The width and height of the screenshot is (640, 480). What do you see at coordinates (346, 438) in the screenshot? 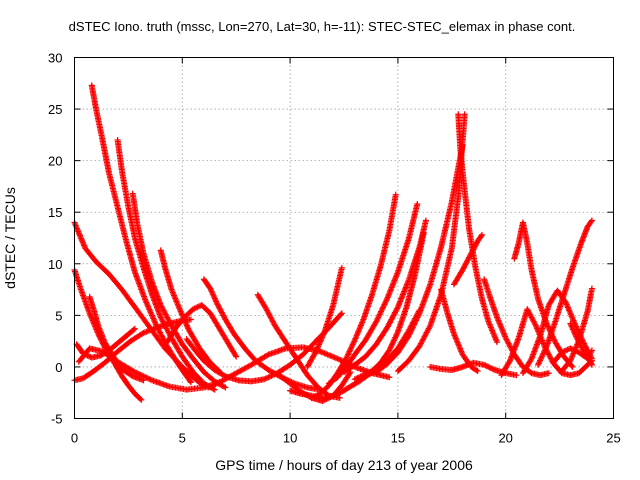
I see `x-tick-labels: 0 5 10 15 20 25` at bounding box center [346, 438].